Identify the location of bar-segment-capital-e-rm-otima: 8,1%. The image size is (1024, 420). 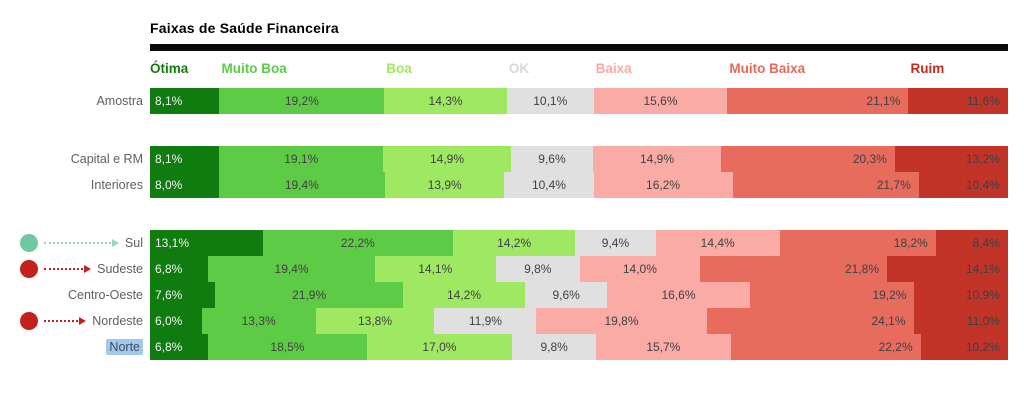
(185, 159).